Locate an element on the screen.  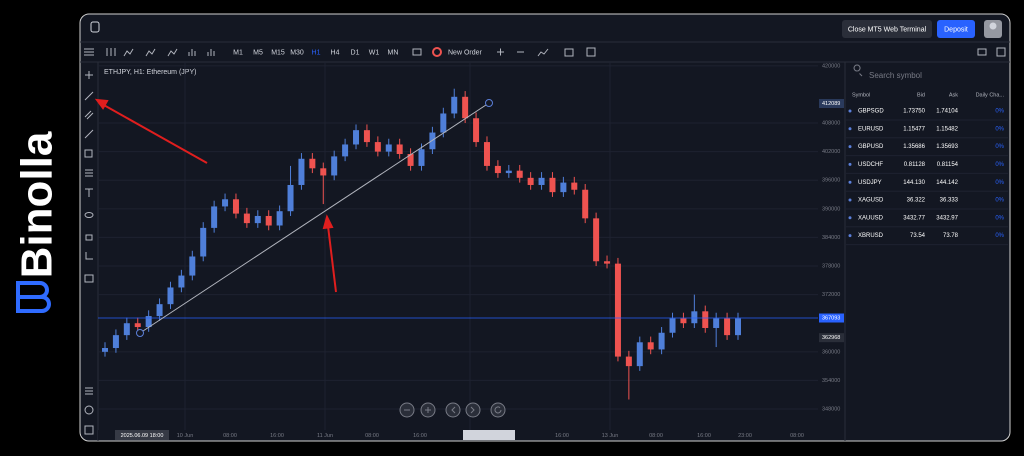
toolbar-icons is located at coordinates (556, 52).